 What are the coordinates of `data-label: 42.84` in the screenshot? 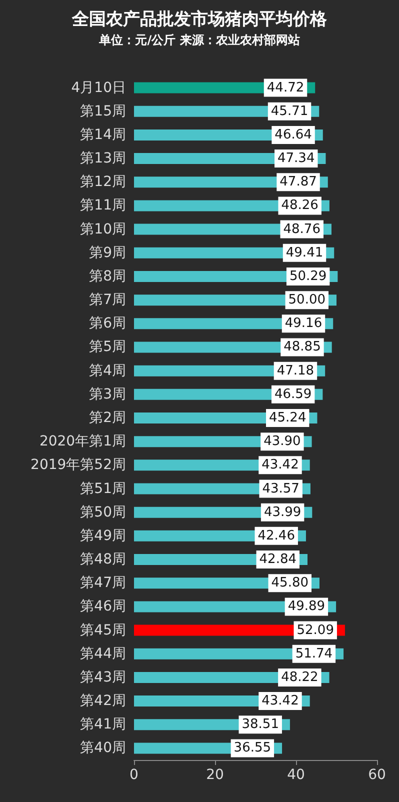 It's located at (277, 560).